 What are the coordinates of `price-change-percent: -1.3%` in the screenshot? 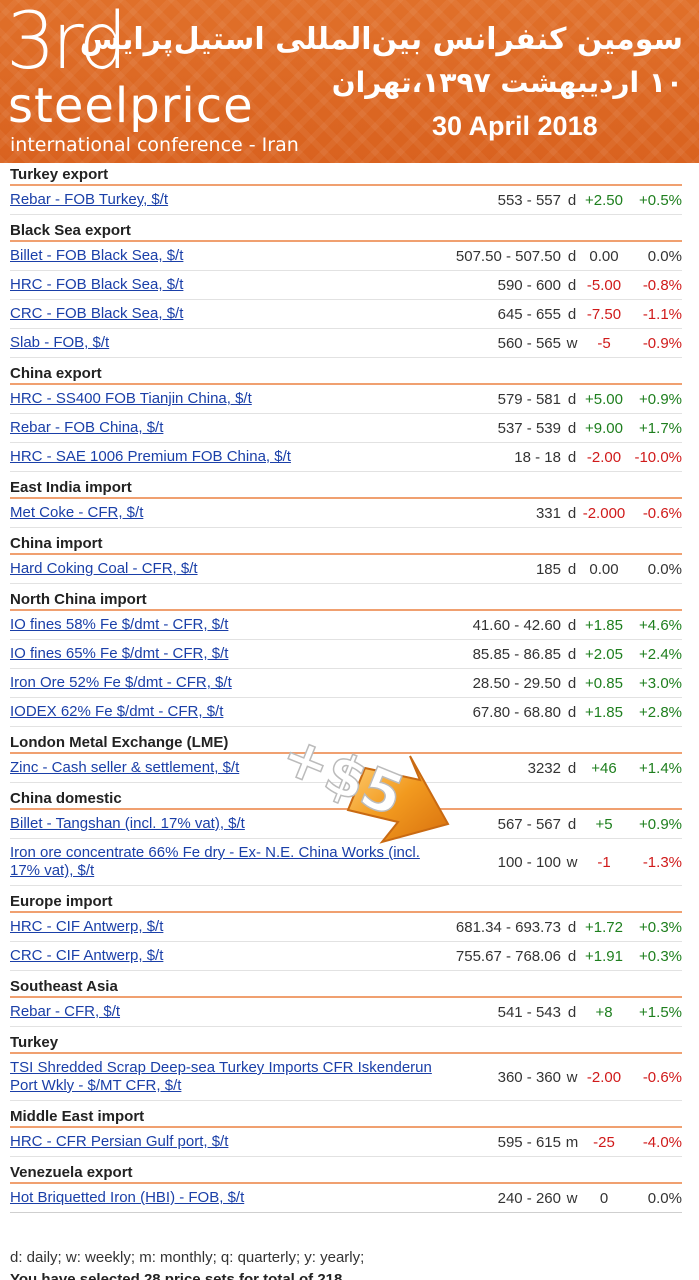 It's located at (662, 862).